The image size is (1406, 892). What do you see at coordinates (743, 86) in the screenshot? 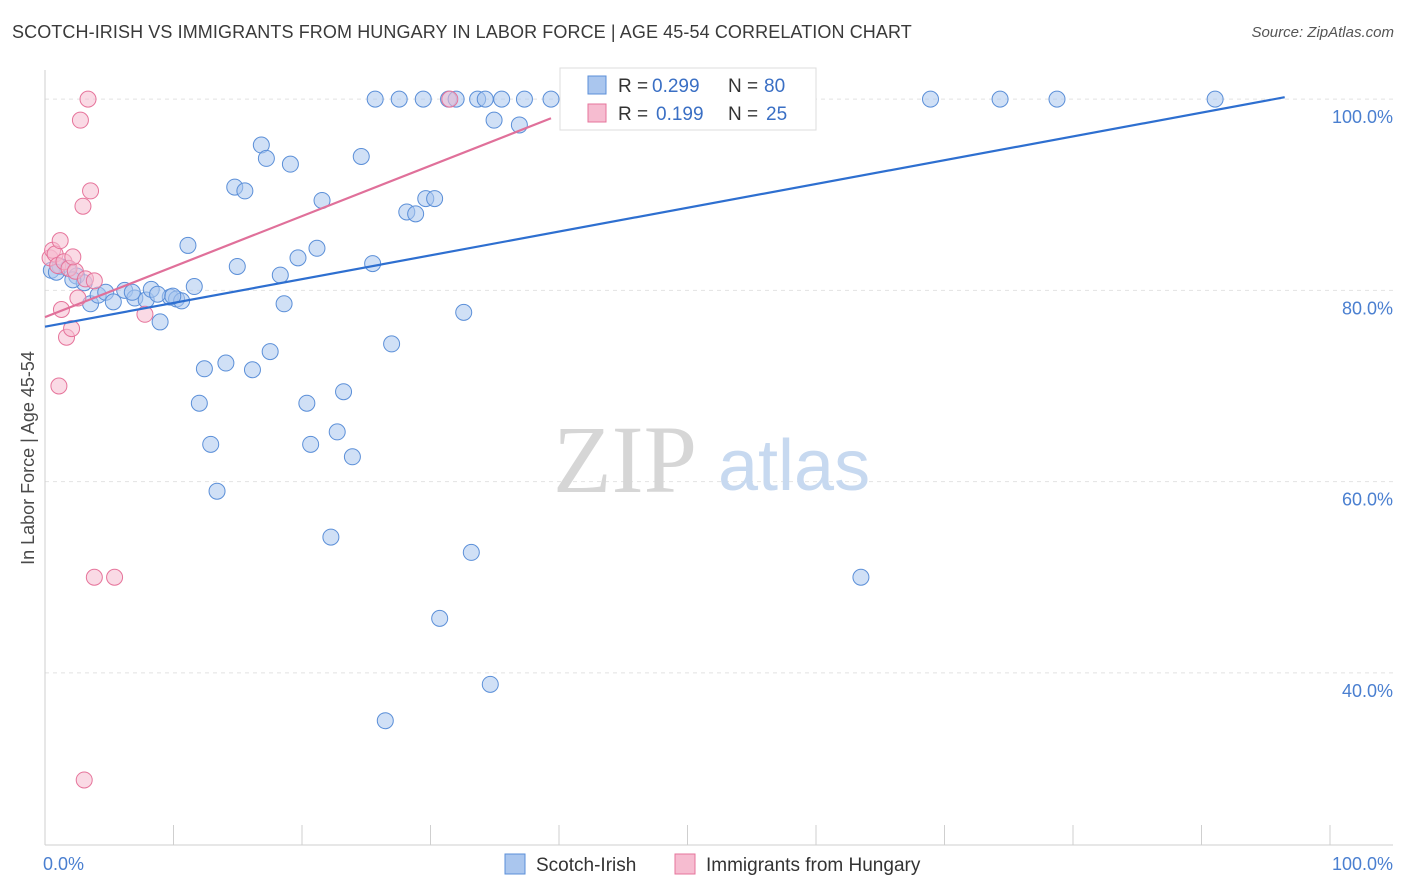
I see `stats-n-label-blue: N =` at bounding box center [743, 86].